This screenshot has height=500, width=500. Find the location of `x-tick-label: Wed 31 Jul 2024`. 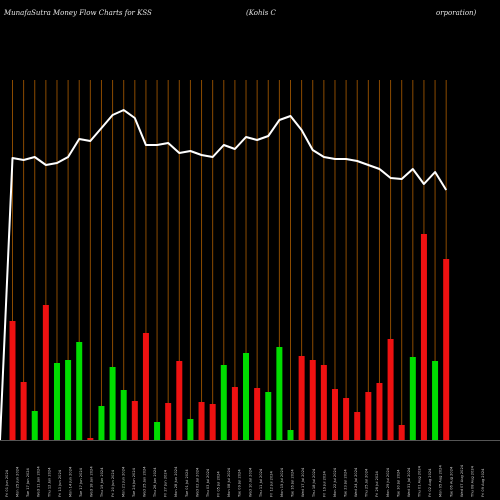

x-tick-label: Wed 31 Jul 2024 is located at coordinates (409, 482).